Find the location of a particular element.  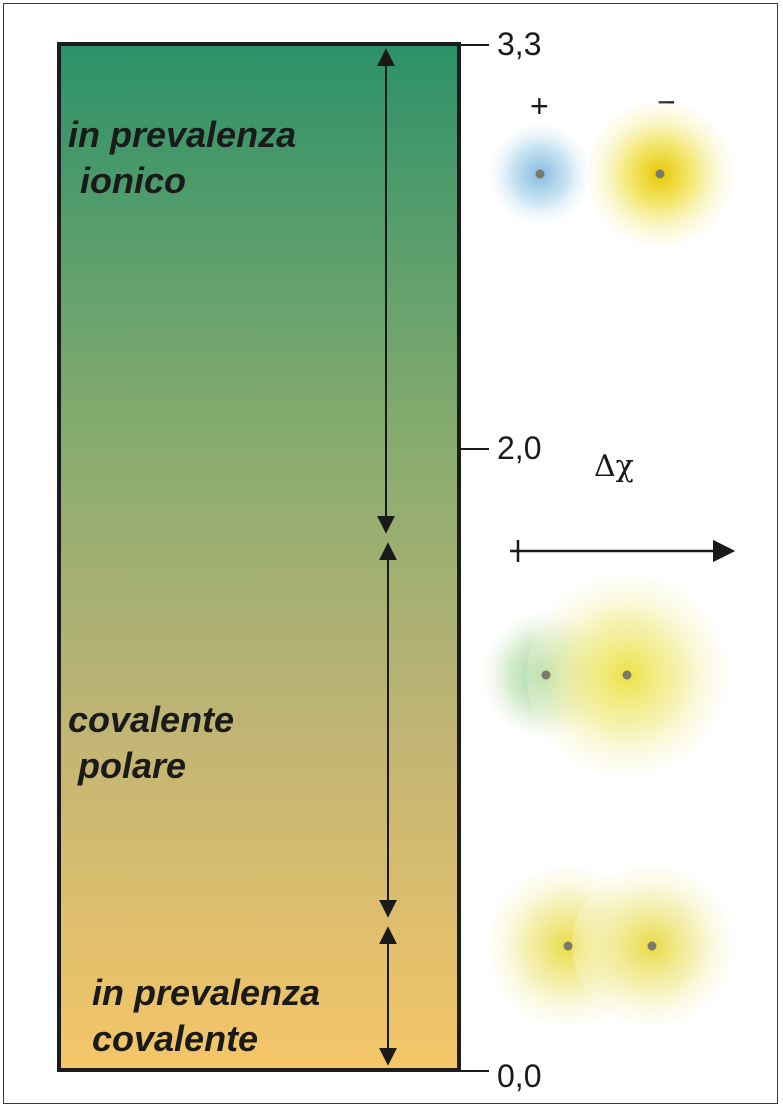

cation-nucleus is located at coordinates (540, 174).